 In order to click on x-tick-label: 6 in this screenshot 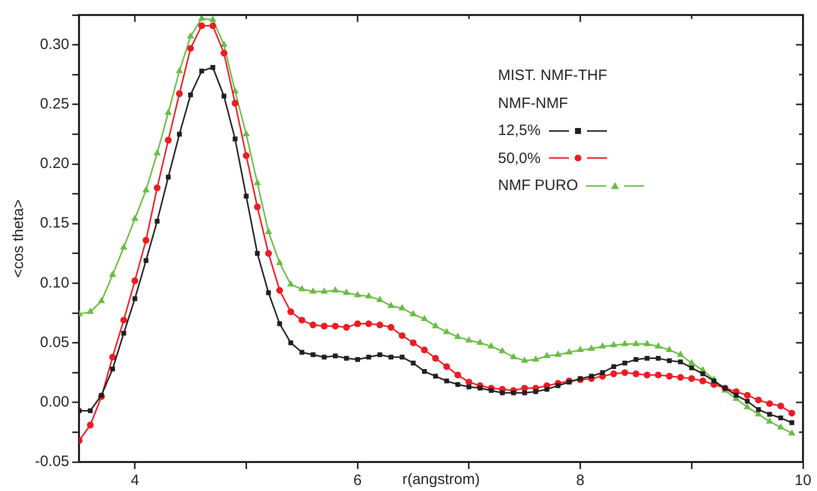, I will do `click(357, 481)`.